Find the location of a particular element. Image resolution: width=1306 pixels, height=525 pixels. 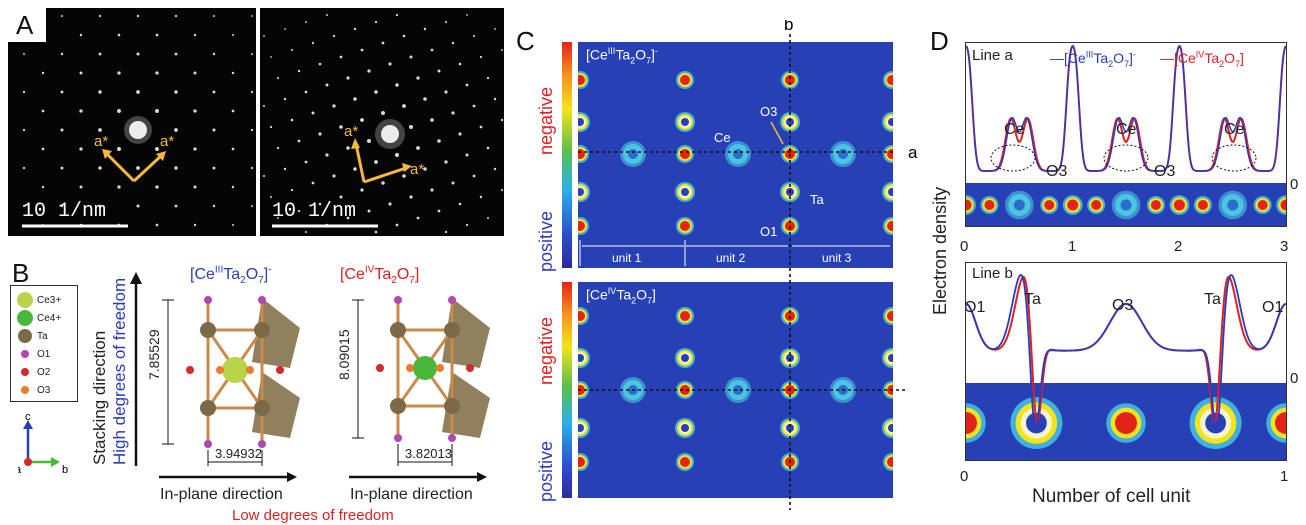

legend-row: Ce4+ is located at coordinates (39, 318).